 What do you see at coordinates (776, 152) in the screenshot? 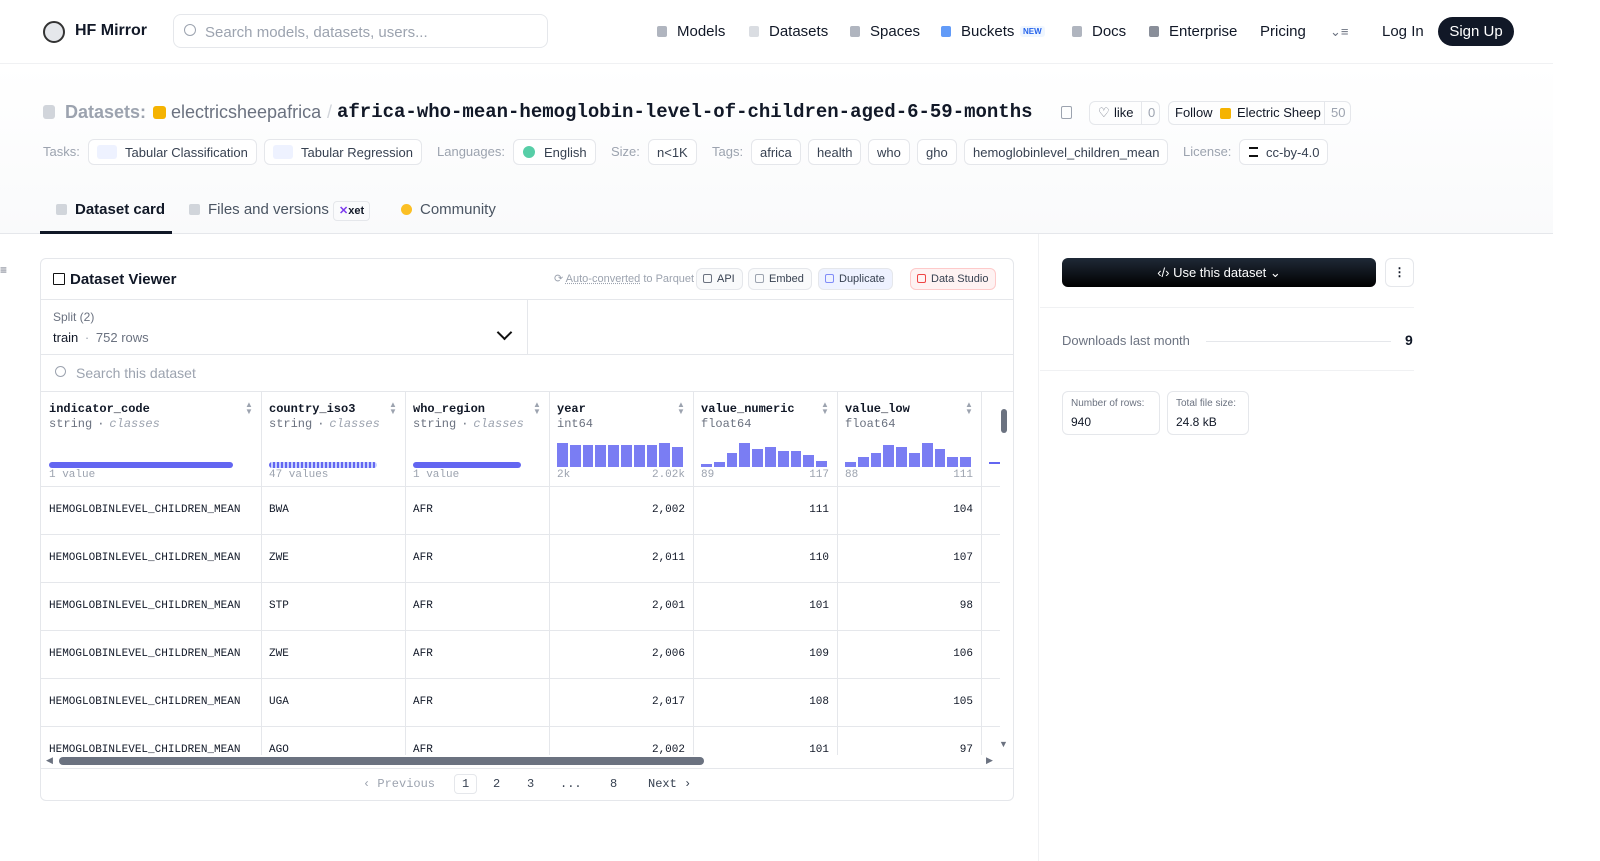
I see `tag: africa` at bounding box center [776, 152].